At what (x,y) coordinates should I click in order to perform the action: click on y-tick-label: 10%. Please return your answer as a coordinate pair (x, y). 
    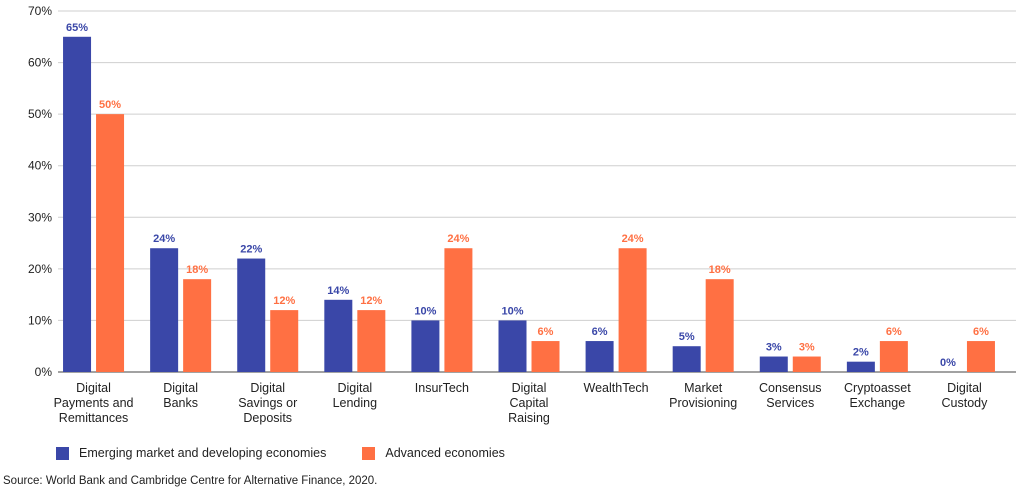
    Looking at the image, I should click on (40, 320).